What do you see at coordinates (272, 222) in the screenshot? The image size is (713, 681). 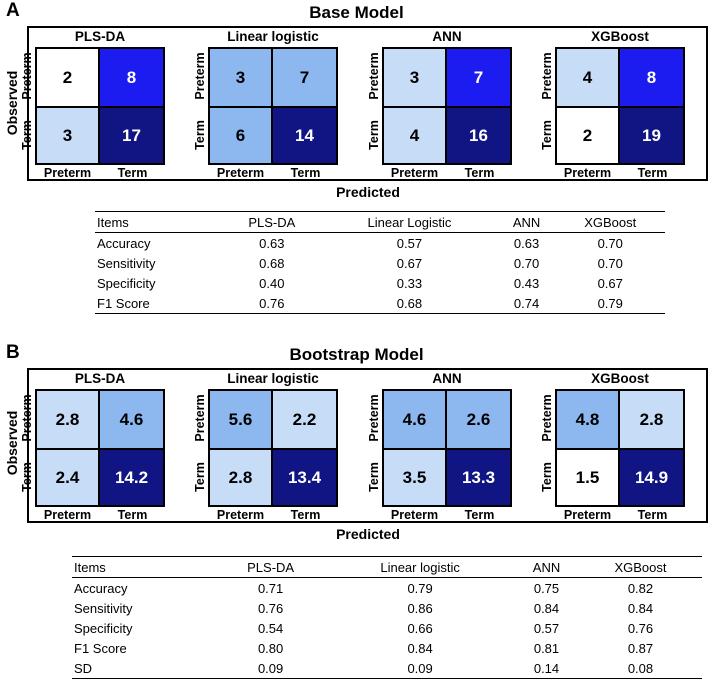 I see `panel-a-table-header-cell: PLS-DA` at bounding box center [272, 222].